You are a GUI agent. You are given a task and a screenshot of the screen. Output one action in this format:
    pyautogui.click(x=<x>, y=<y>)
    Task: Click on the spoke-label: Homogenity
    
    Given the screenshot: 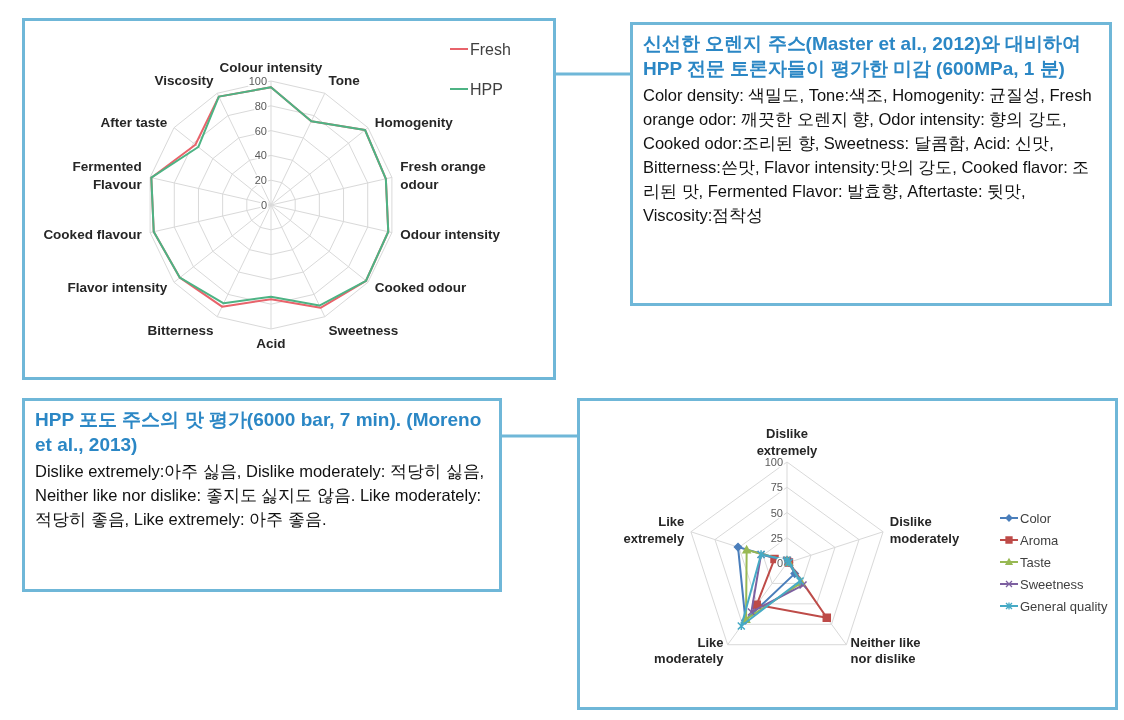 What is the action you would take?
    pyautogui.click(x=414, y=122)
    